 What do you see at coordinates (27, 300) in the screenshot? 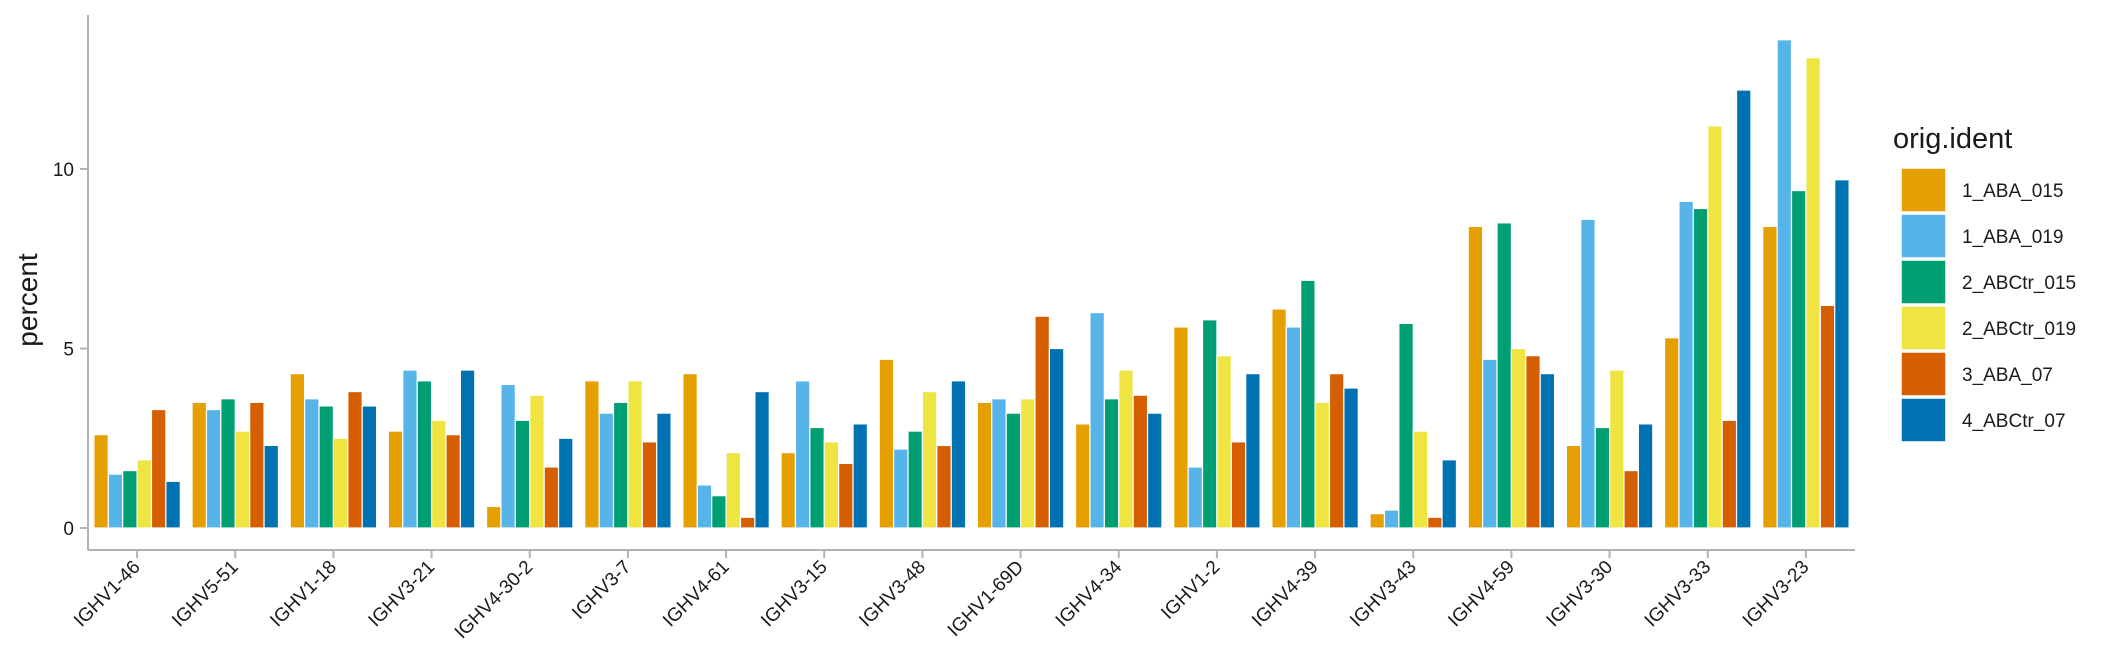
I see `y-axis-label: percent` at bounding box center [27, 300].